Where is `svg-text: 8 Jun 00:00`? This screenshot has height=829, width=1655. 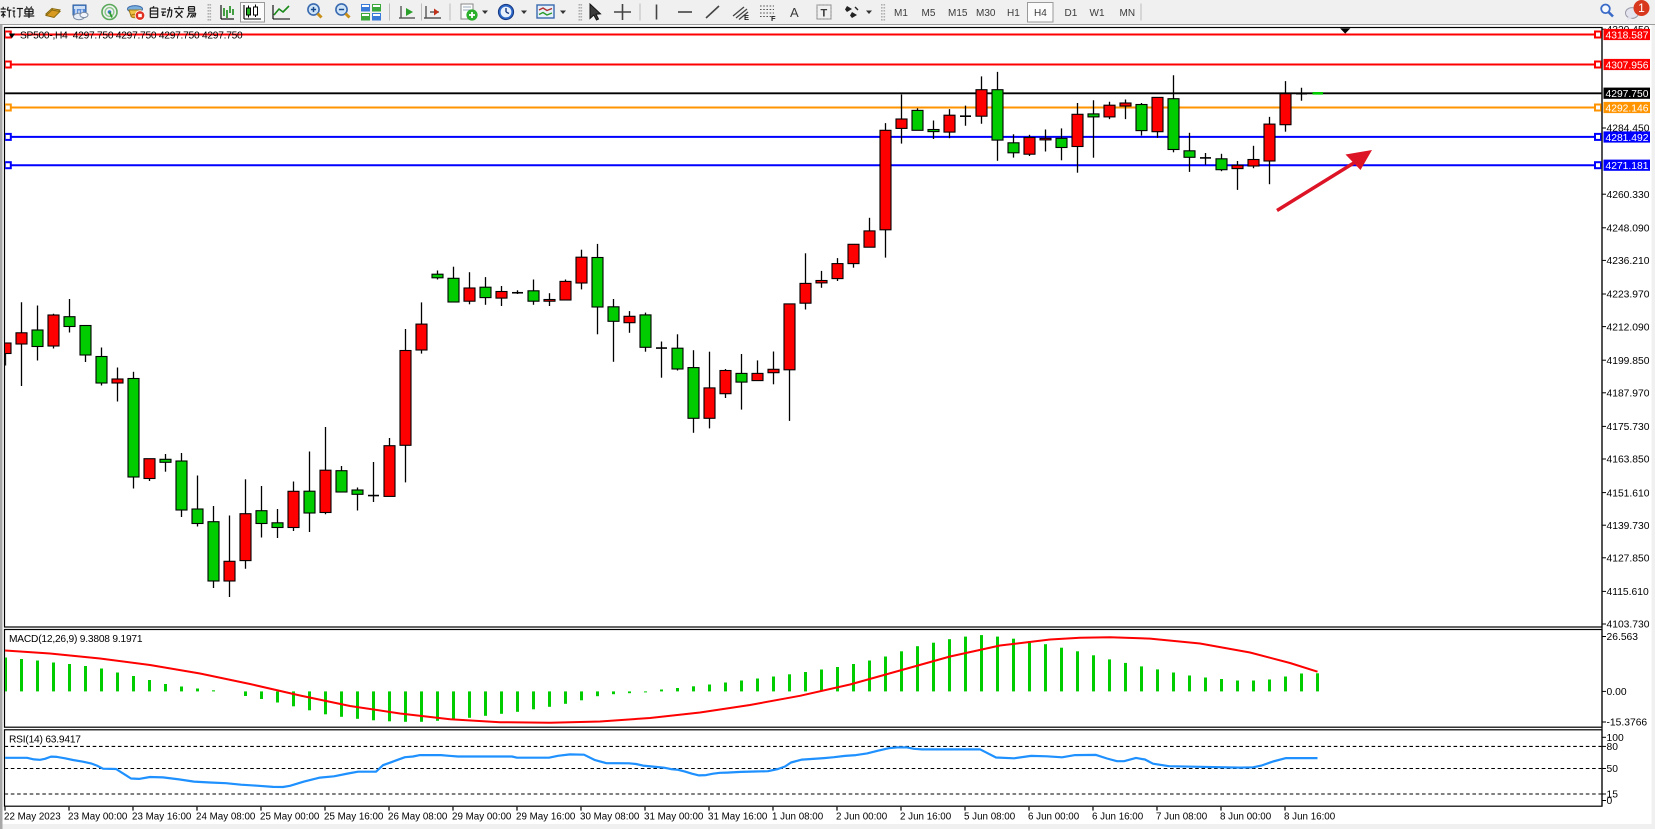
svg-text: 8 Jun 00:00 is located at coordinates (1246, 817).